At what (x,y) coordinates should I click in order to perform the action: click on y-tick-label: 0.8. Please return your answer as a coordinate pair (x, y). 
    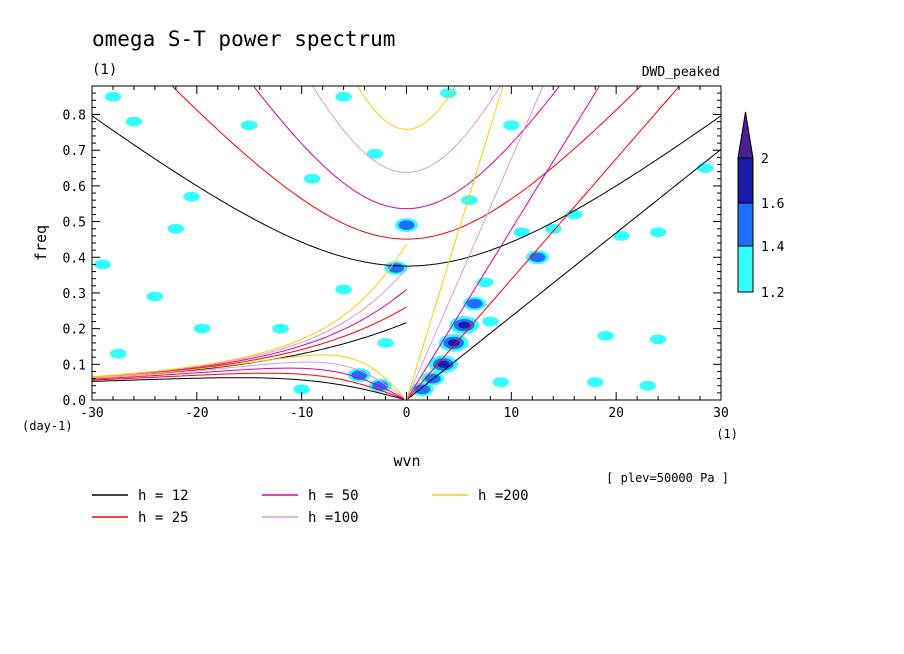
    Looking at the image, I should click on (74, 116).